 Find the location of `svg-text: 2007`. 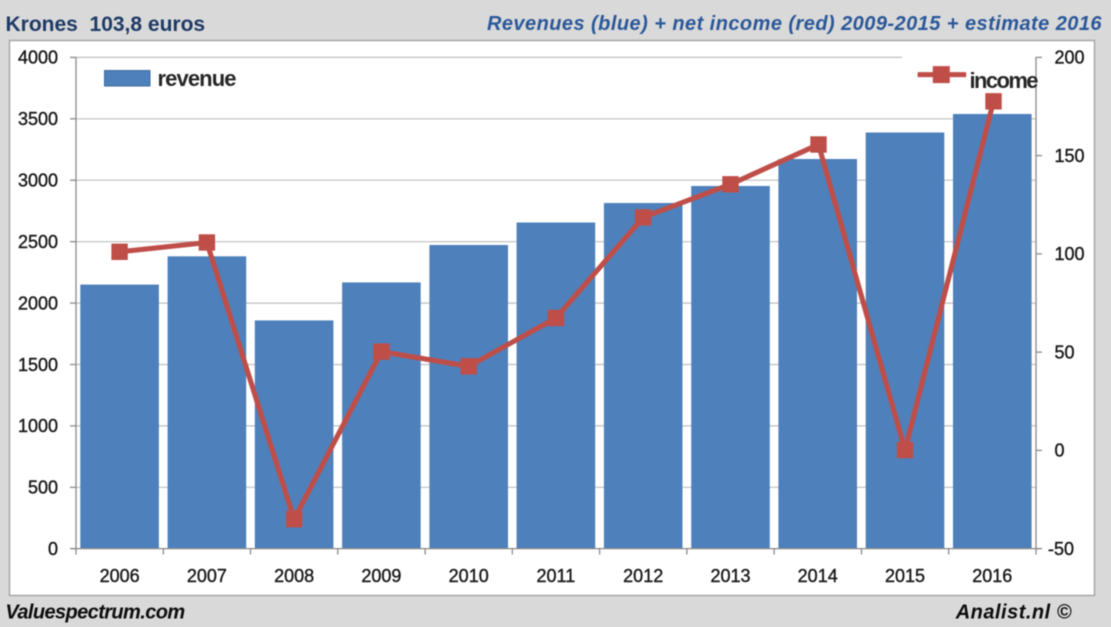

svg-text: 2007 is located at coordinates (207, 576).